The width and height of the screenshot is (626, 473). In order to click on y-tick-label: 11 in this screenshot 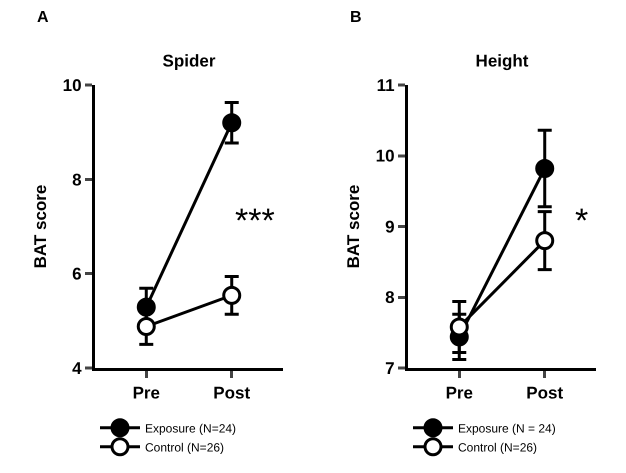, I will do `click(385, 85)`.